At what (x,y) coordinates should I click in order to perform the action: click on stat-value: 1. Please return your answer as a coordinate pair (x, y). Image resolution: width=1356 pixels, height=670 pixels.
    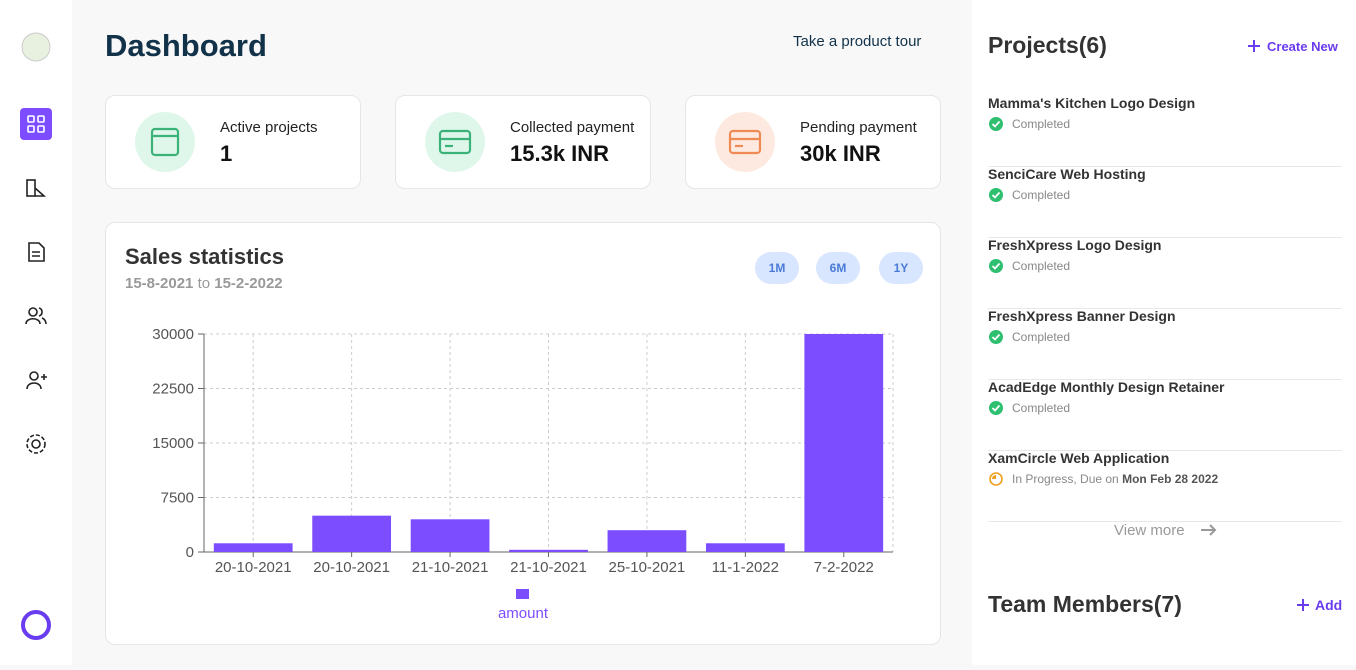
    Looking at the image, I should click on (226, 153).